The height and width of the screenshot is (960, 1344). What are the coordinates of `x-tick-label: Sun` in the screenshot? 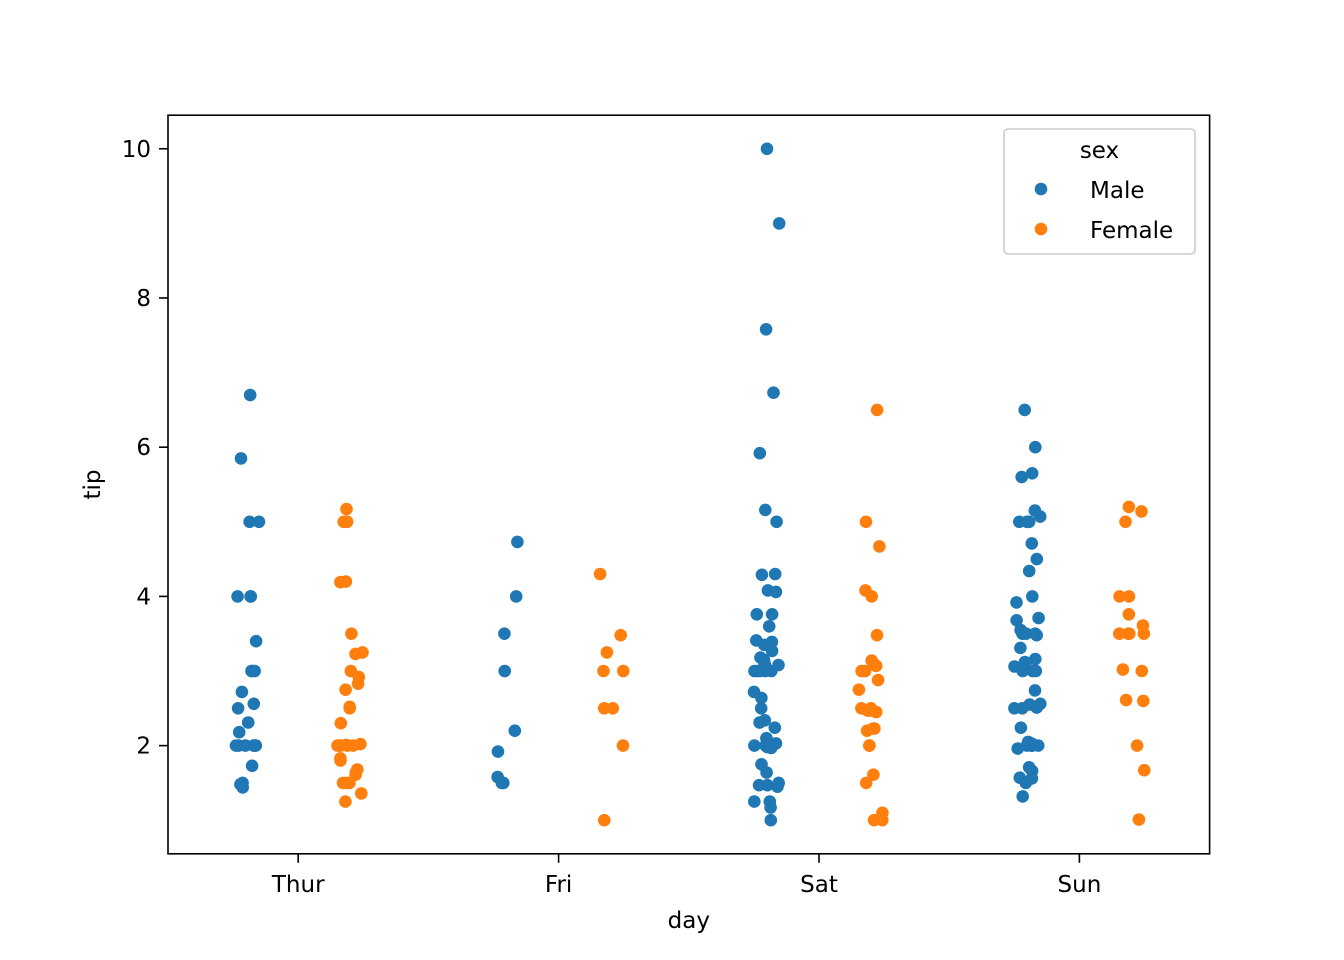 It's located at (1080, 885).